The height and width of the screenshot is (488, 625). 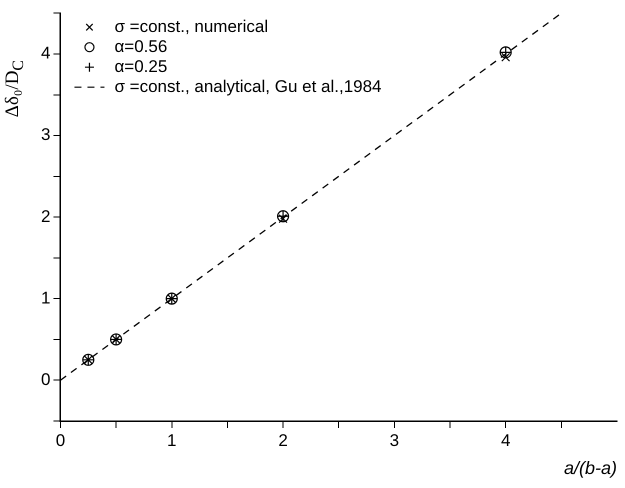 I want to click on legend-label: σ =const., numerical, so click(x=191, y=26).